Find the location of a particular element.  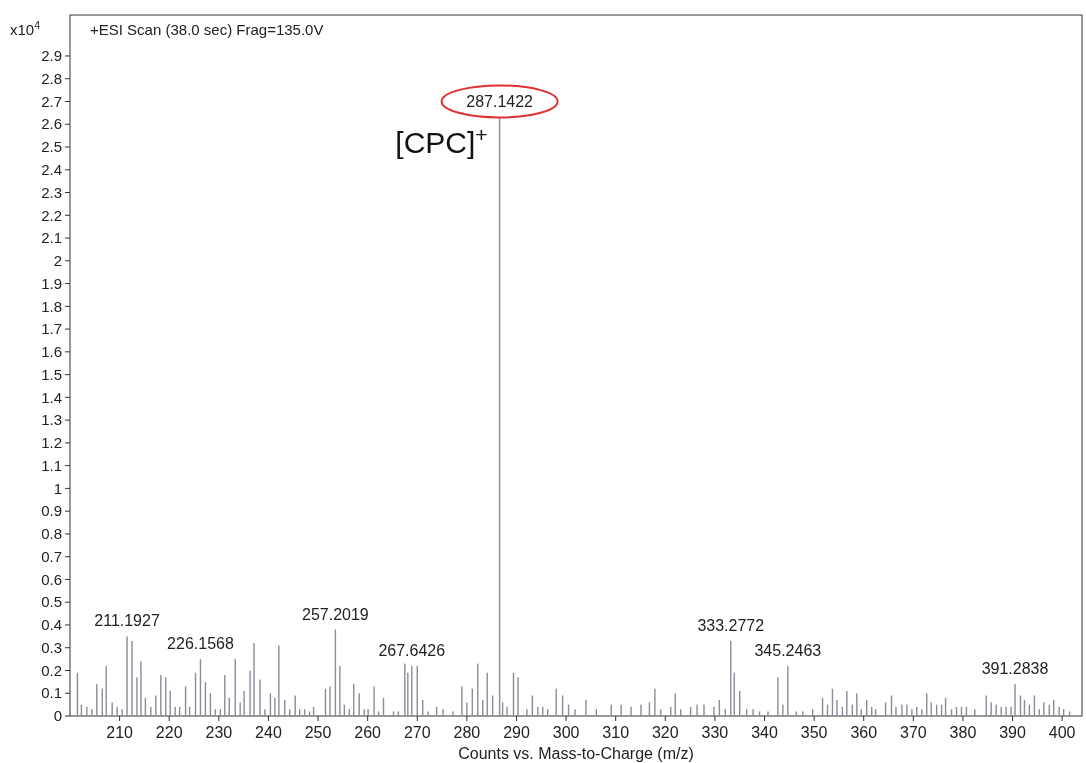

x-tick-label: 350 is located at coordinates (814, 732).